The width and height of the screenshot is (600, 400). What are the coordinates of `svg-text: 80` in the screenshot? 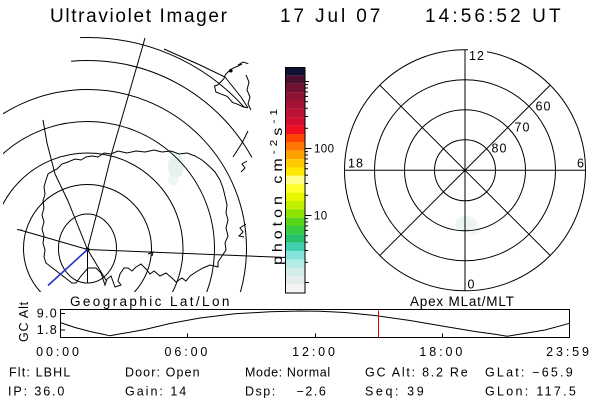 It's located at (500, 149).